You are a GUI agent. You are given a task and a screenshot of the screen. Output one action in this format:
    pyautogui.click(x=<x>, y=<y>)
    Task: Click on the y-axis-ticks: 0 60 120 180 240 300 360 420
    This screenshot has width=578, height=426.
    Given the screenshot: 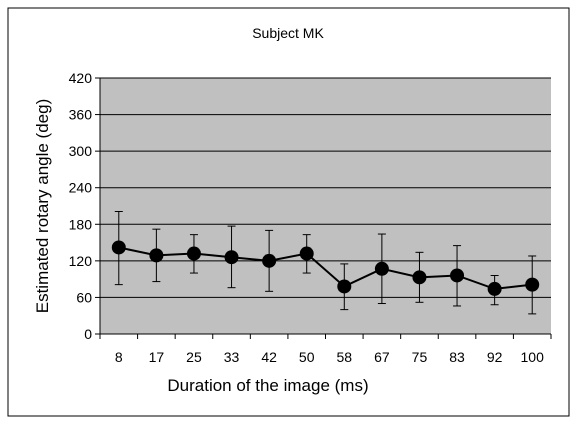 What is the action you would take?
    pyautogui.click(x=85, y=206)
    